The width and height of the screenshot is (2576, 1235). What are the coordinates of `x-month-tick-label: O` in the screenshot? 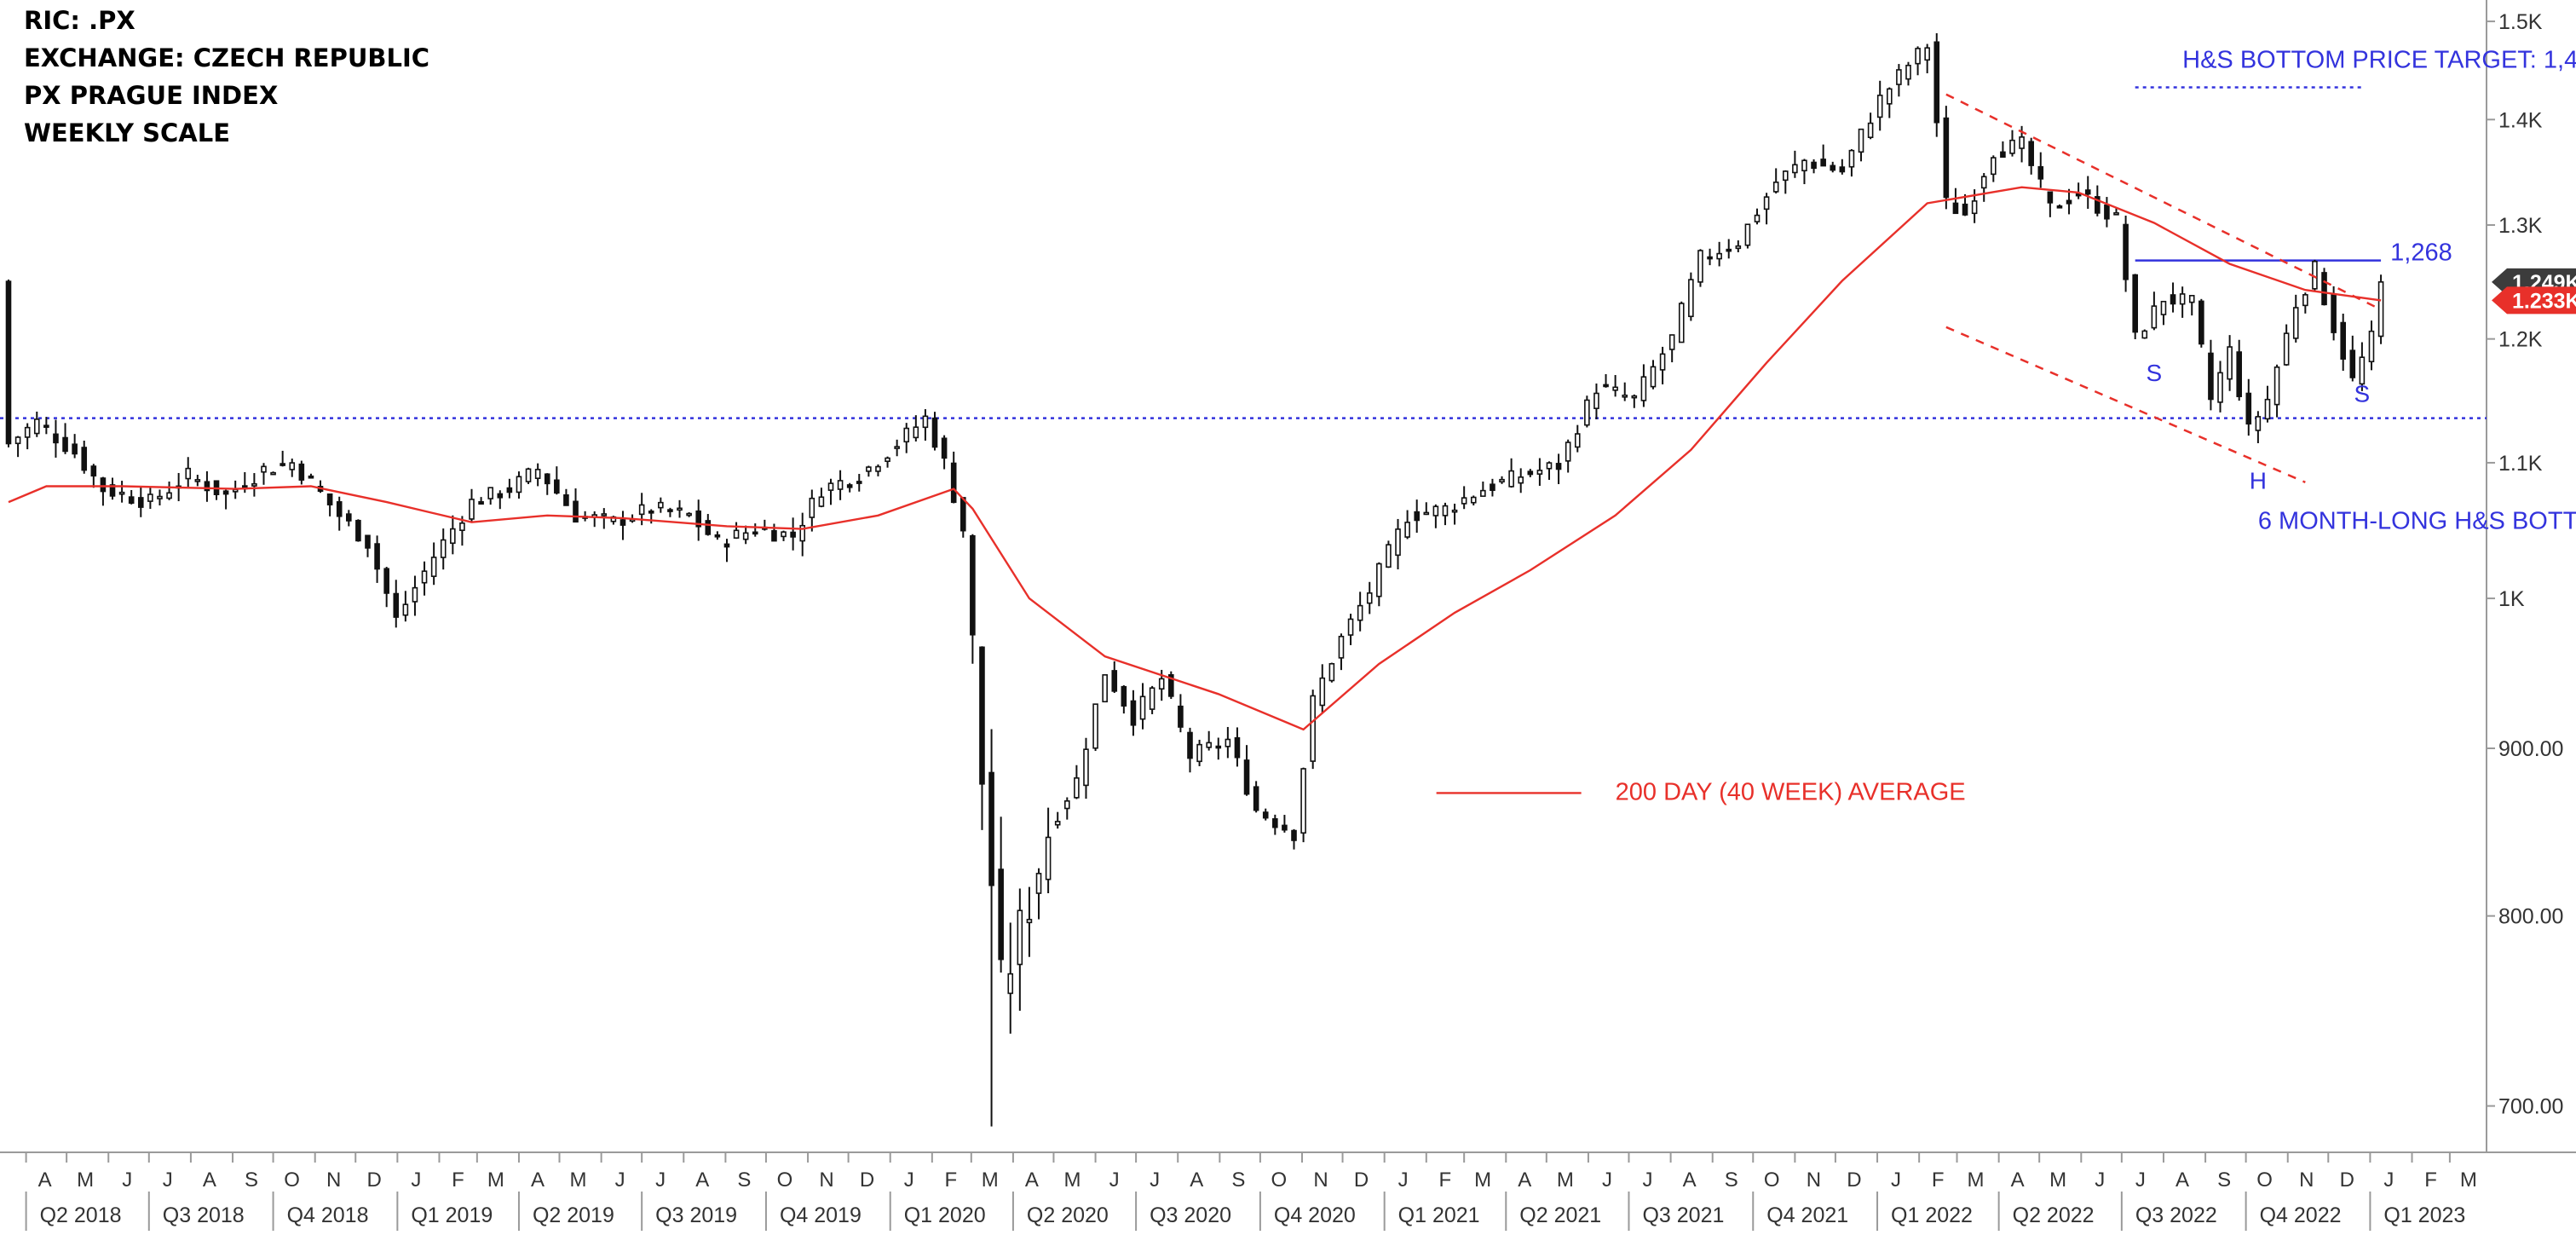 It's located at (2264, 1181).